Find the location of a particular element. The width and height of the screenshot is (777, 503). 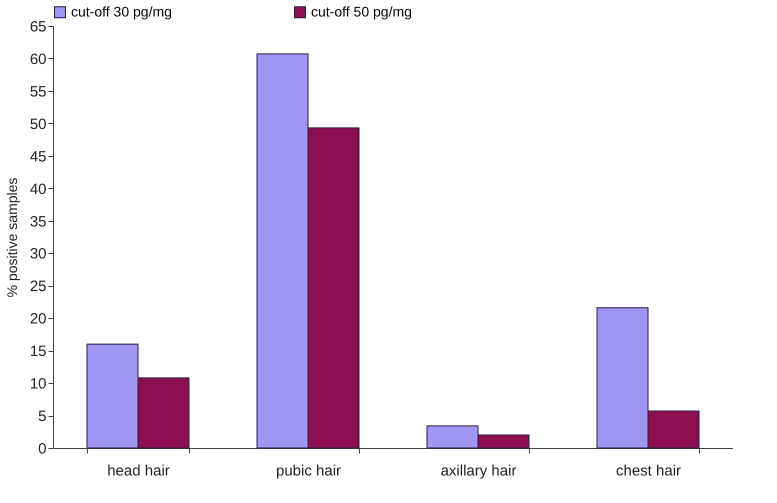

legend-label: cut-off 30 pg/mg is located at coordinates (121, 11).